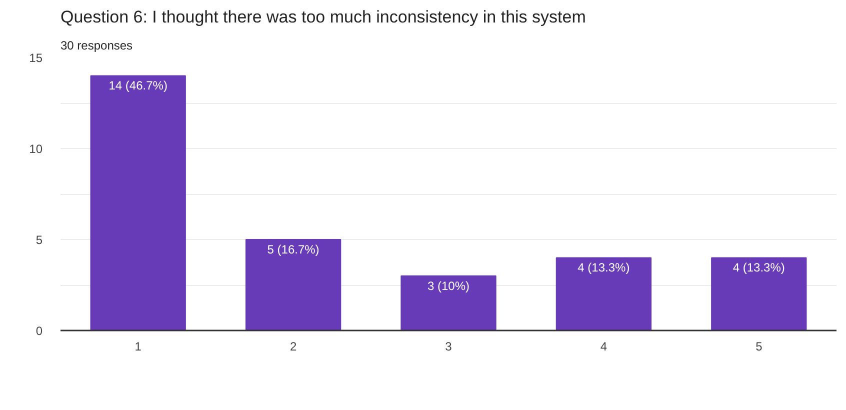 The height and width of the screenshot is (410, 846). I want to click on y-tick-label: 0, so click(39, 331).